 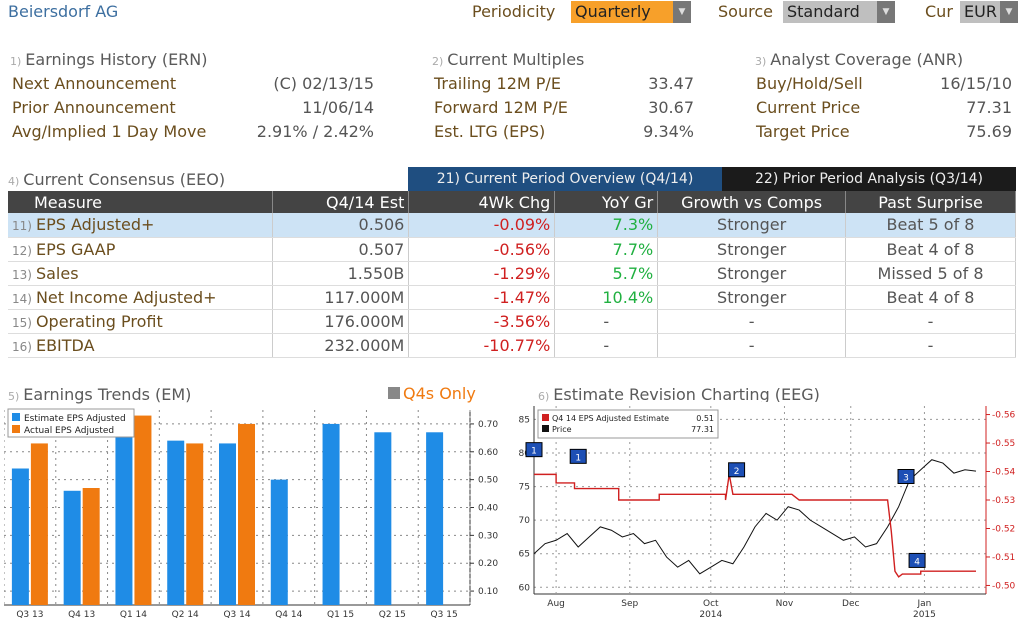 What do you see at coordinates (606, 249) in the screenshot?
I see `yoy-cell: 7.7%` at bounding box center [606, 249].